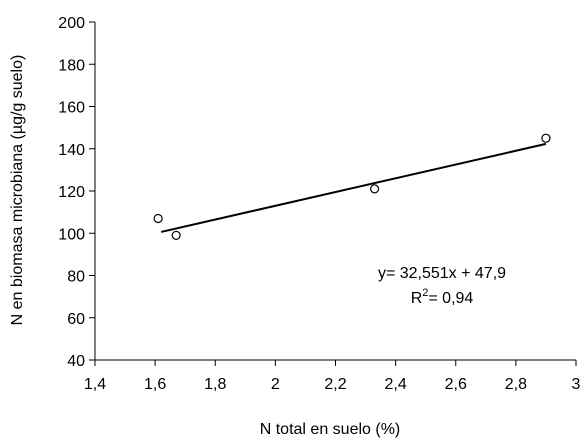 The width and height of the screenshot is (586, 442). I want to click on y-tick-label: 40, so click(76, 361).